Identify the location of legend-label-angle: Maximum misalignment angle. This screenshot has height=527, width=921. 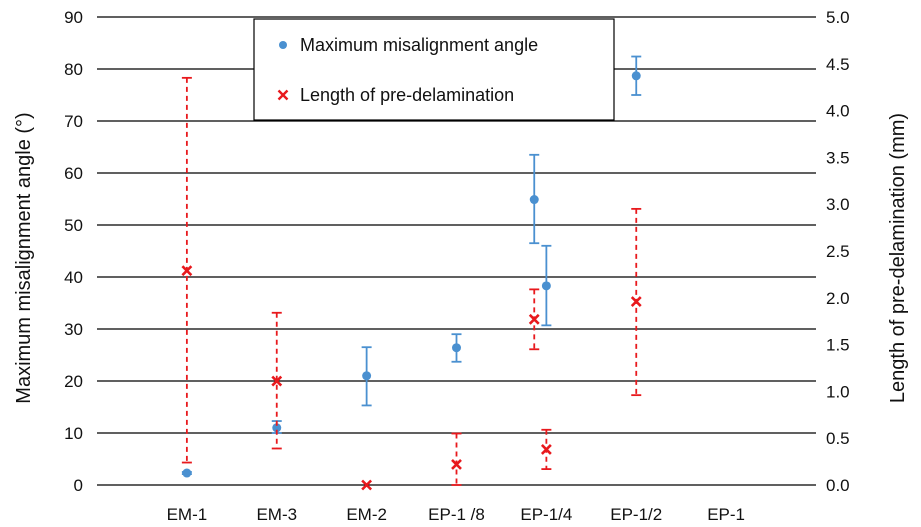
(419, 45).